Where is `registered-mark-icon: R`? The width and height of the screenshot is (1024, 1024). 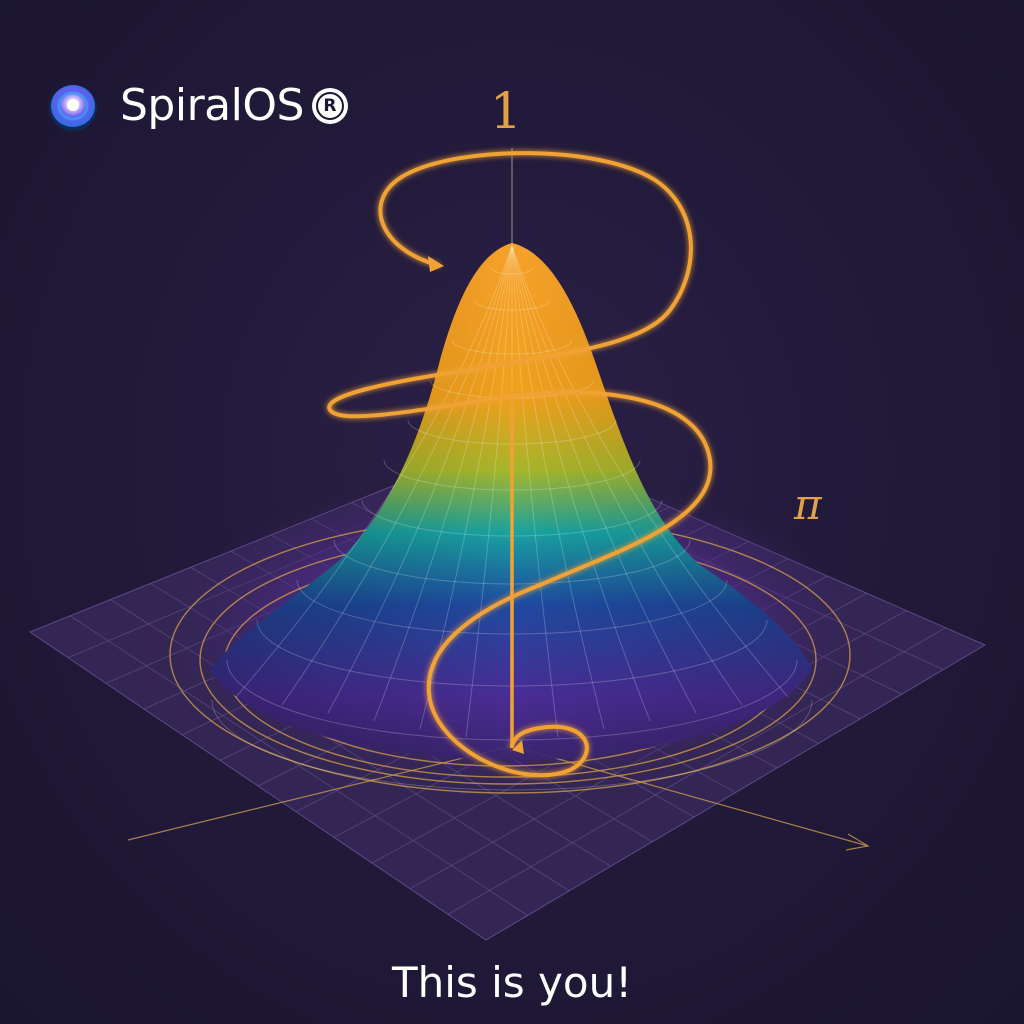 registered-mark-icon: R is located at coordinates (329, 106).